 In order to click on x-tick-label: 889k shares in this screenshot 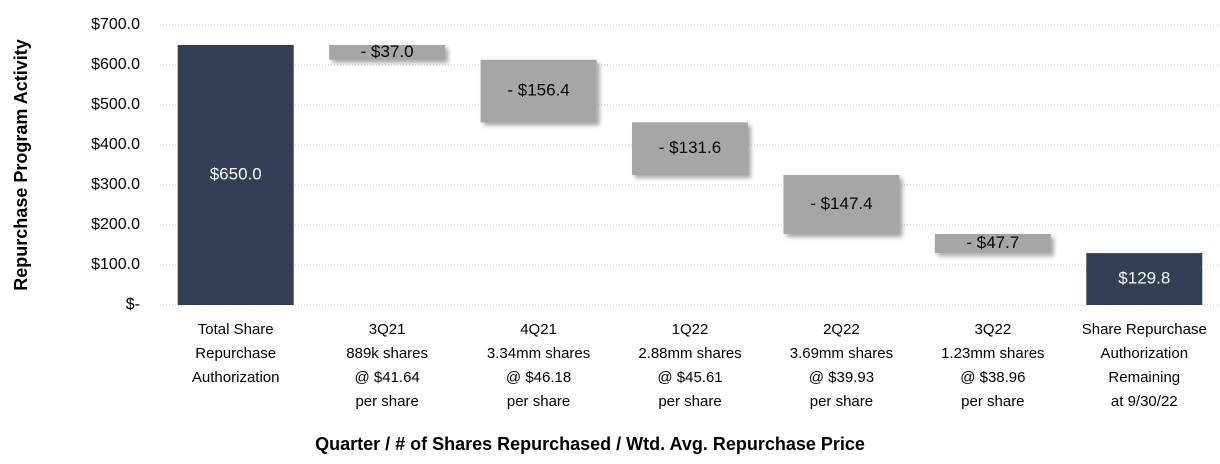, I will do `click(387, 353)`.